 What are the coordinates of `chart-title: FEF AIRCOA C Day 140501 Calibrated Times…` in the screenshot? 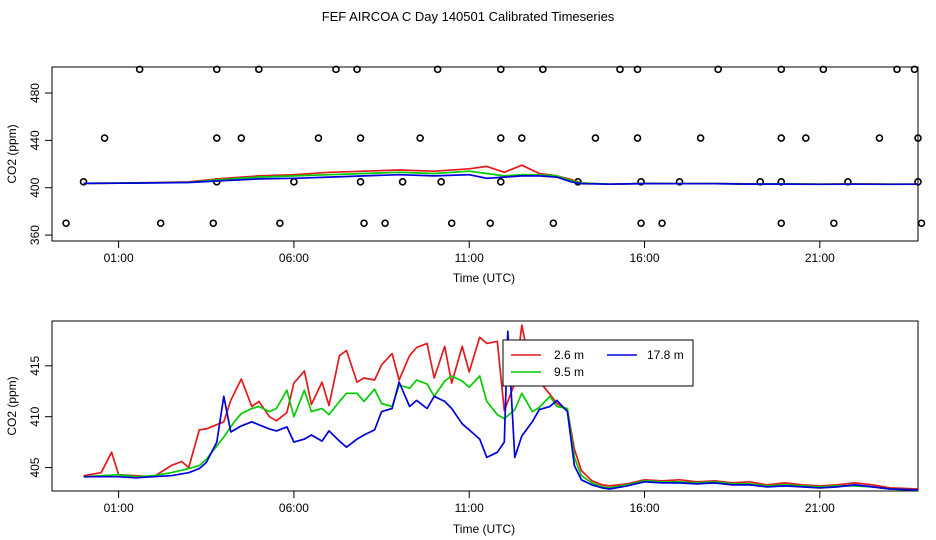 It's located at (468, 16).